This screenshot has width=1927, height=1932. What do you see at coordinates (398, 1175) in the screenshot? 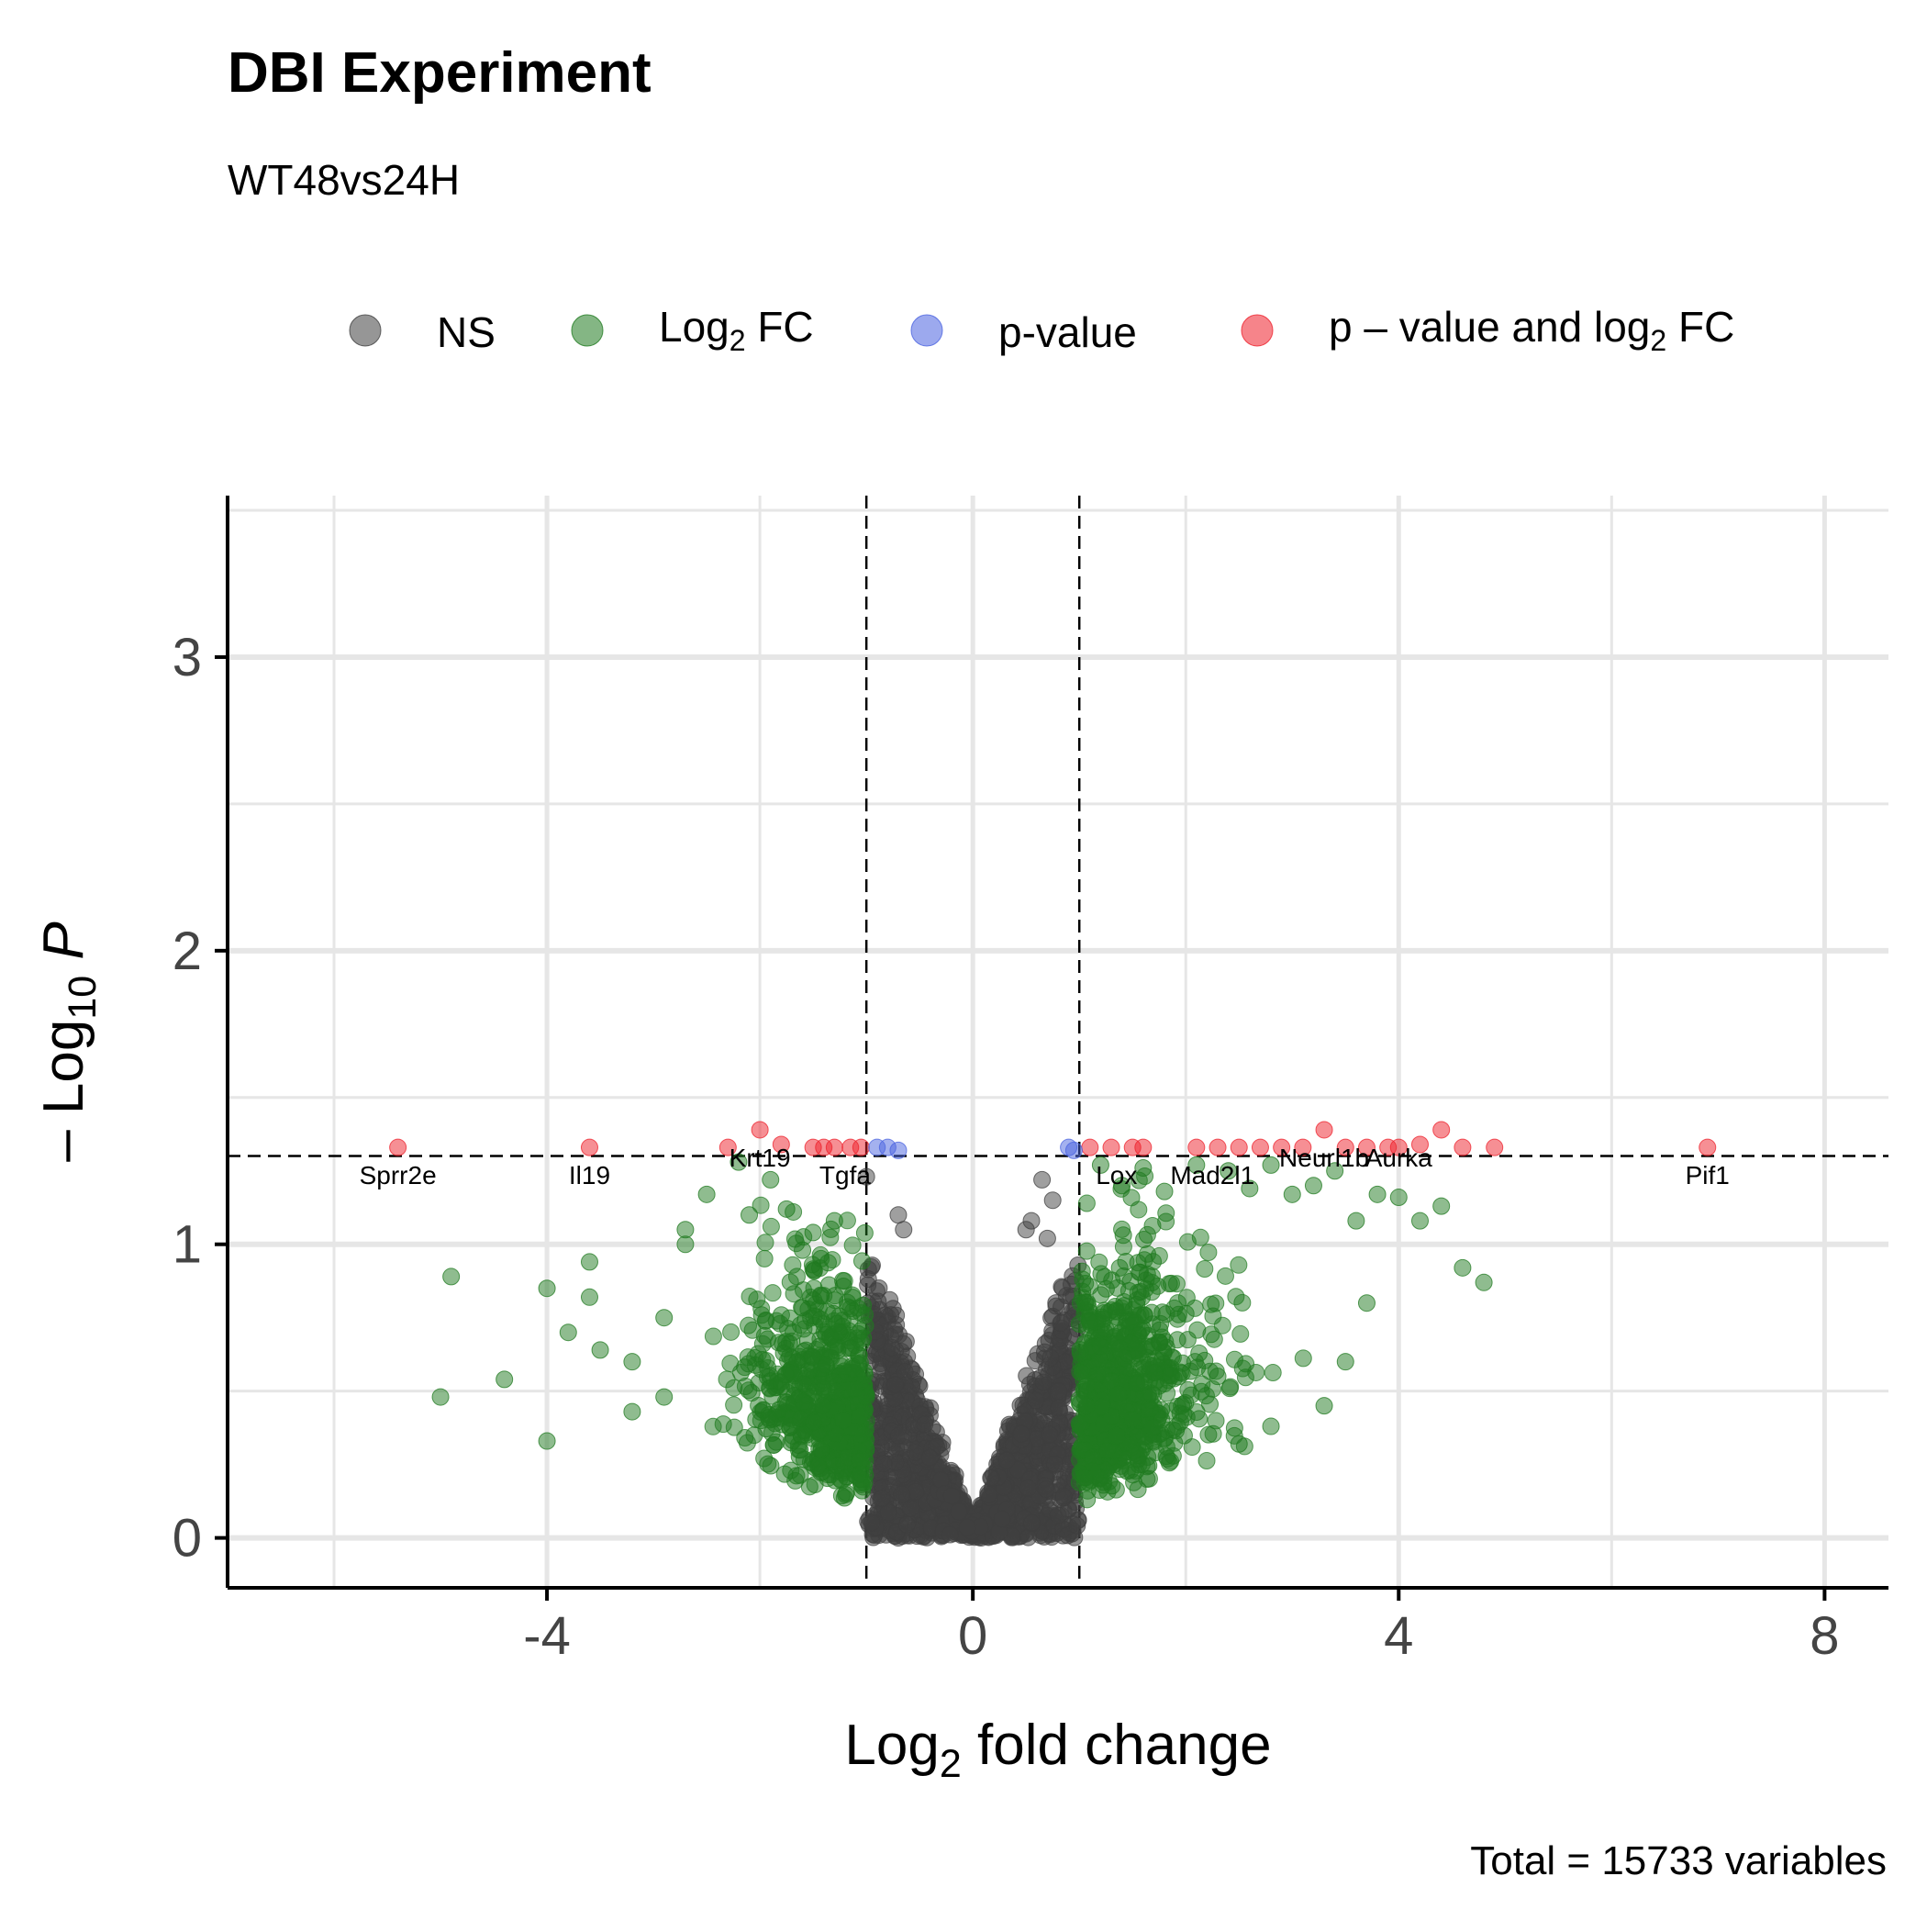
I see `gene-label: Sprr2e` at bounding box center [398, 1175].